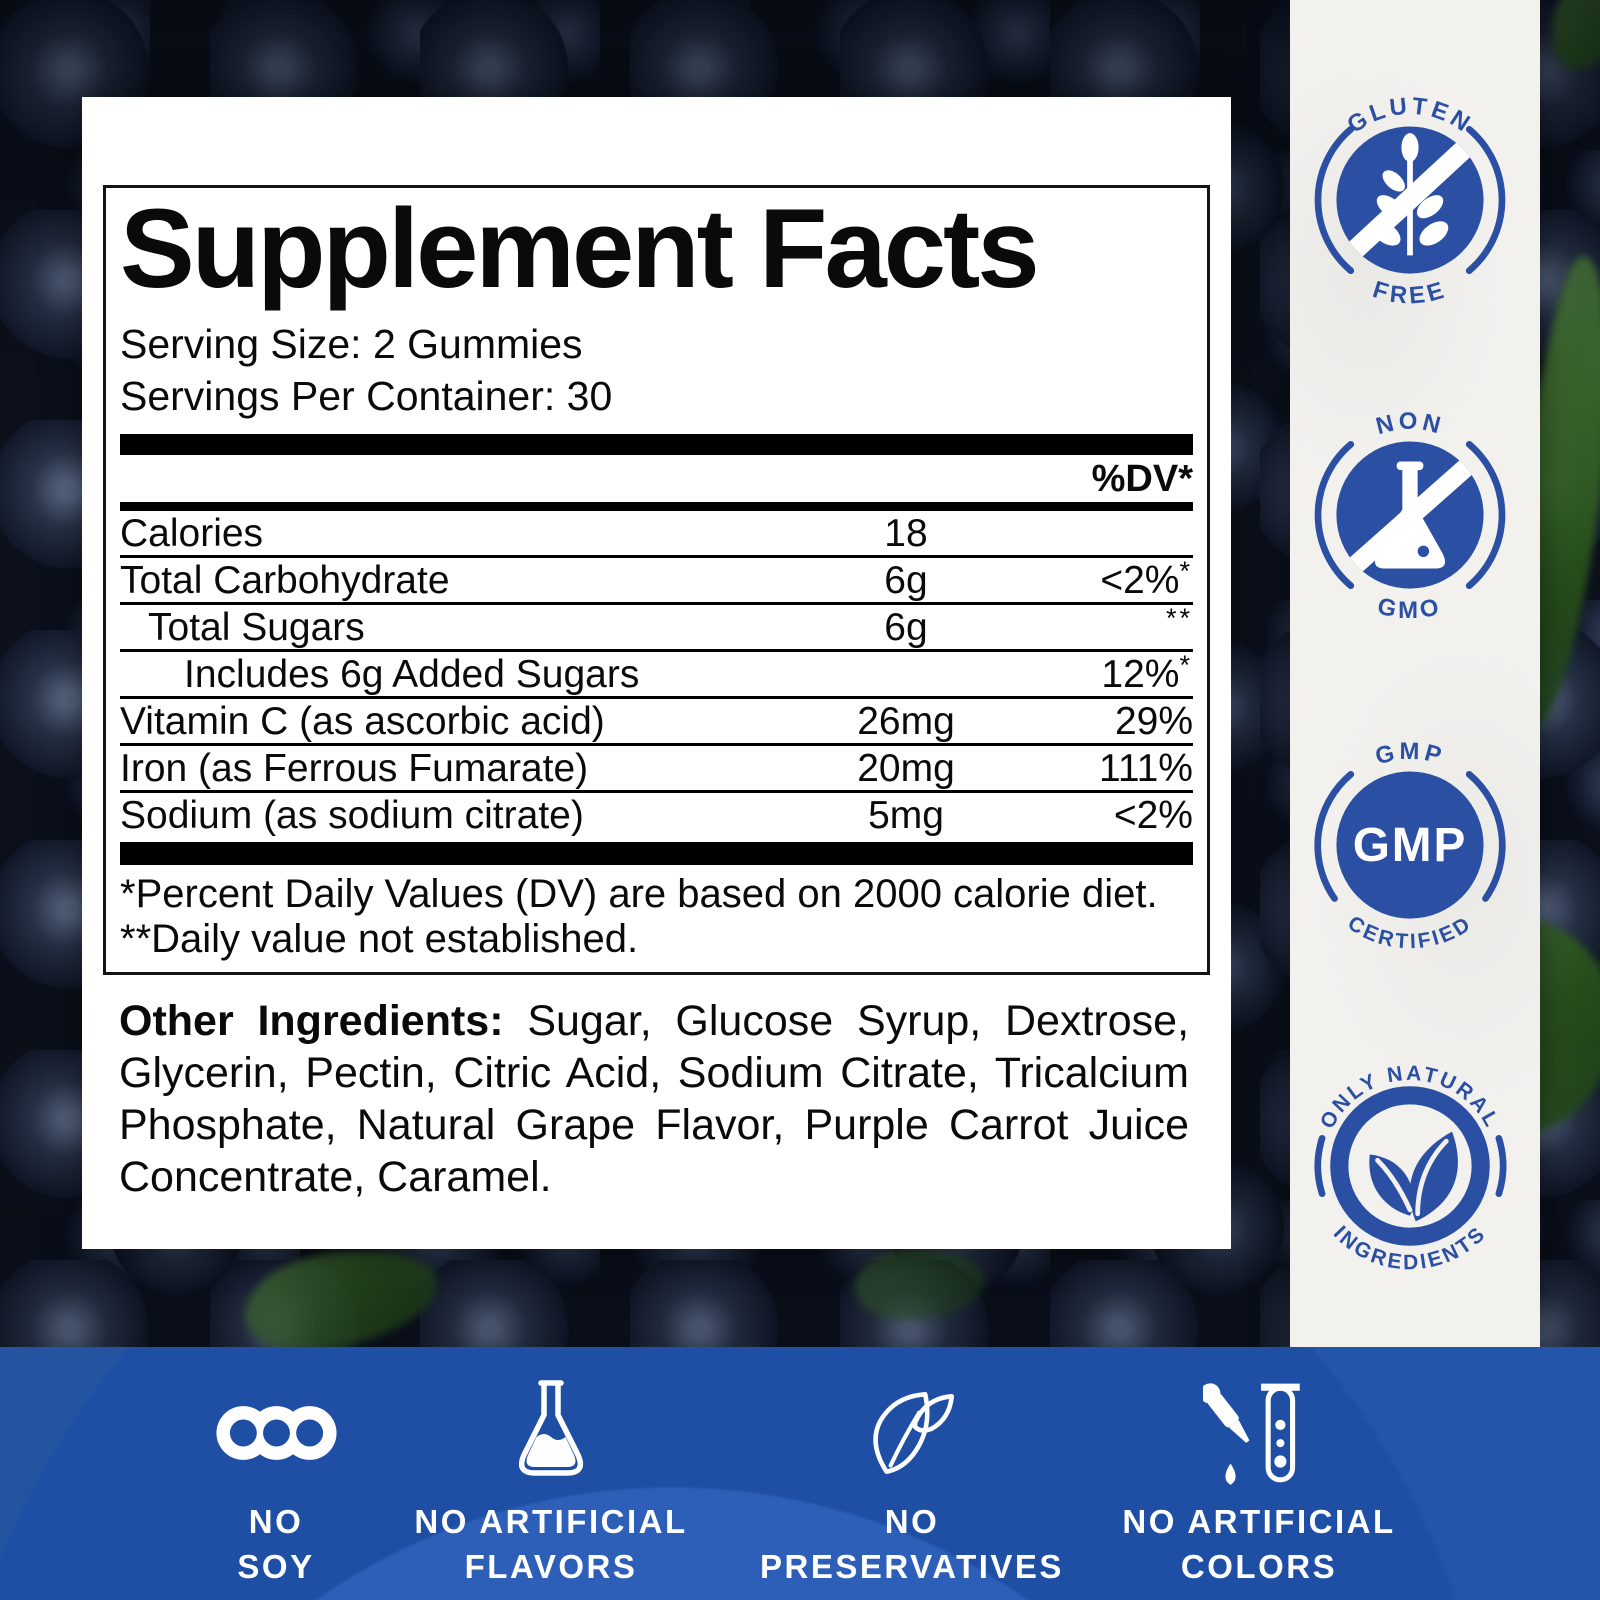 The height and width of the screenshot is (1600, 1600). Describe the element at coordinates (906, 534) in the screenshot. I see `nutrient-amount: 18` at that location.